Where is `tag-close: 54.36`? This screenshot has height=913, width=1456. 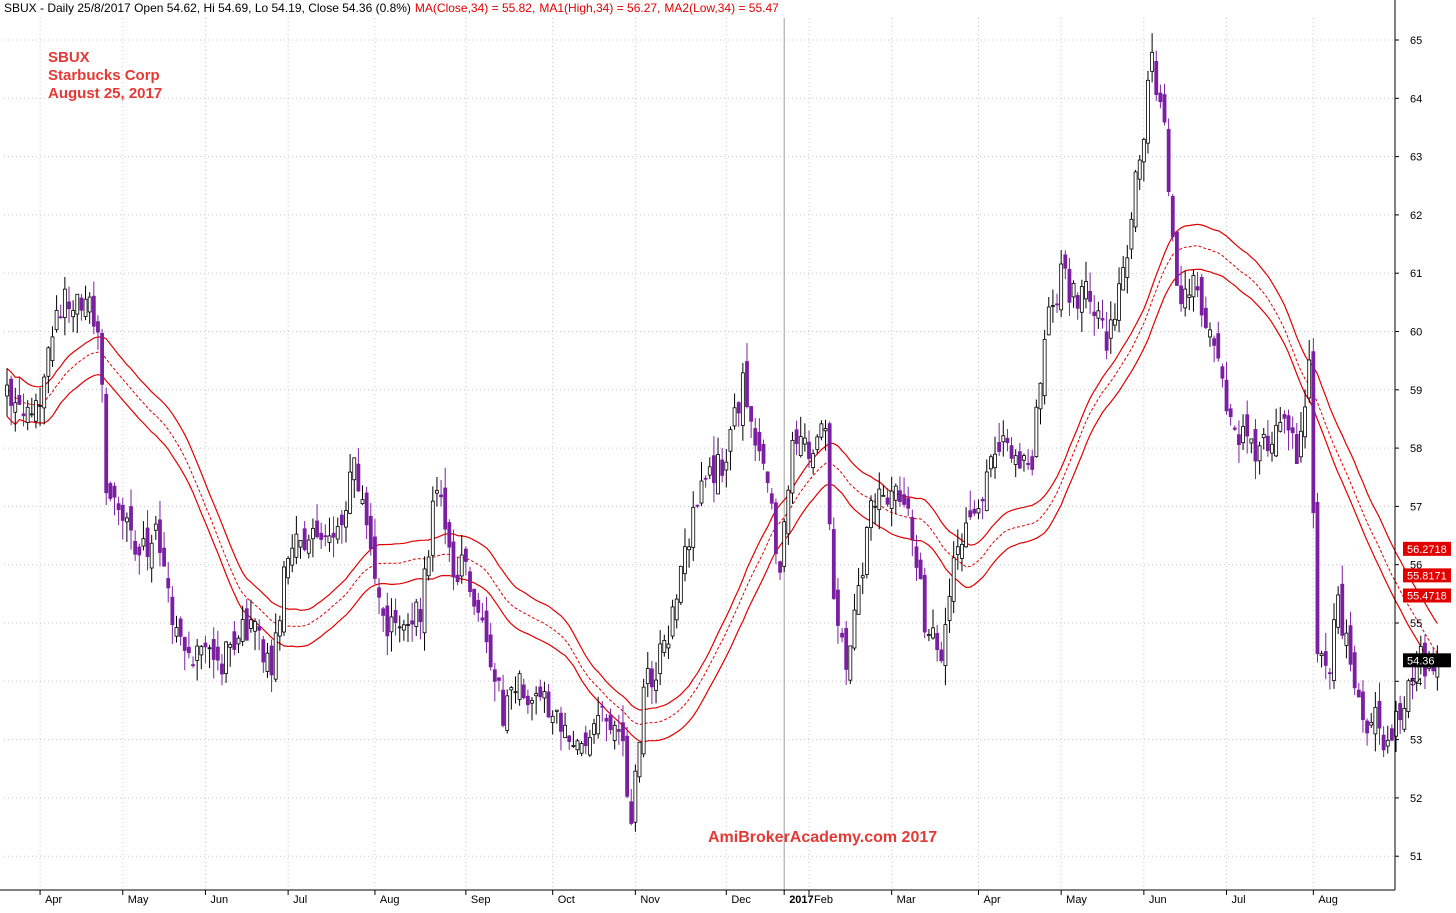
tag-close: 54.36 is located at coordinates (1421, 661).